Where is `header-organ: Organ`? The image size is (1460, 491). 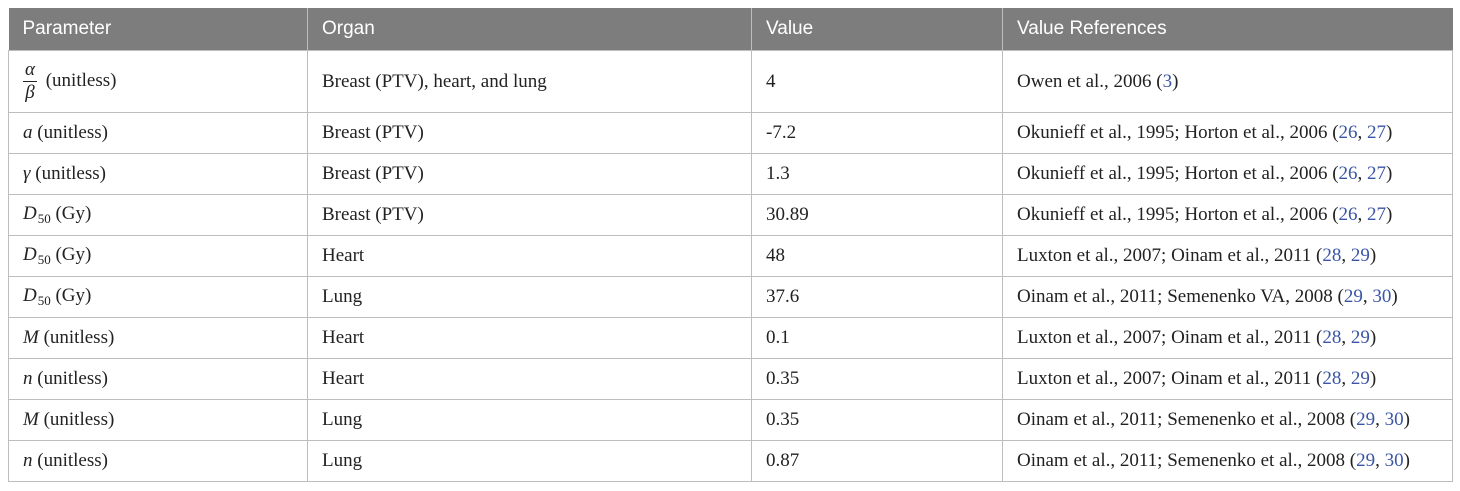 header-organ: Organ is located at coordinates (529, 29).